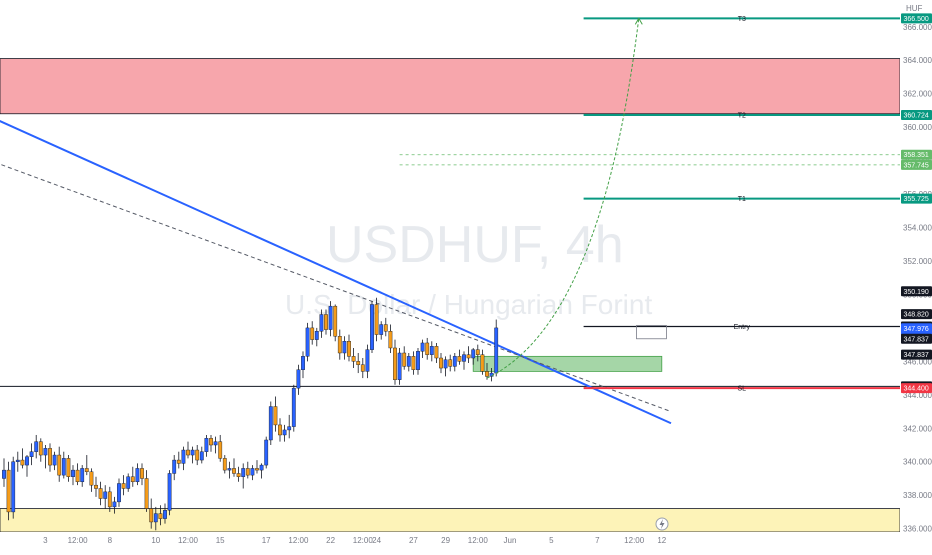 This screenshot has height=555, width=932. I want to click on level-t1-label: T1, so click(742, 199).